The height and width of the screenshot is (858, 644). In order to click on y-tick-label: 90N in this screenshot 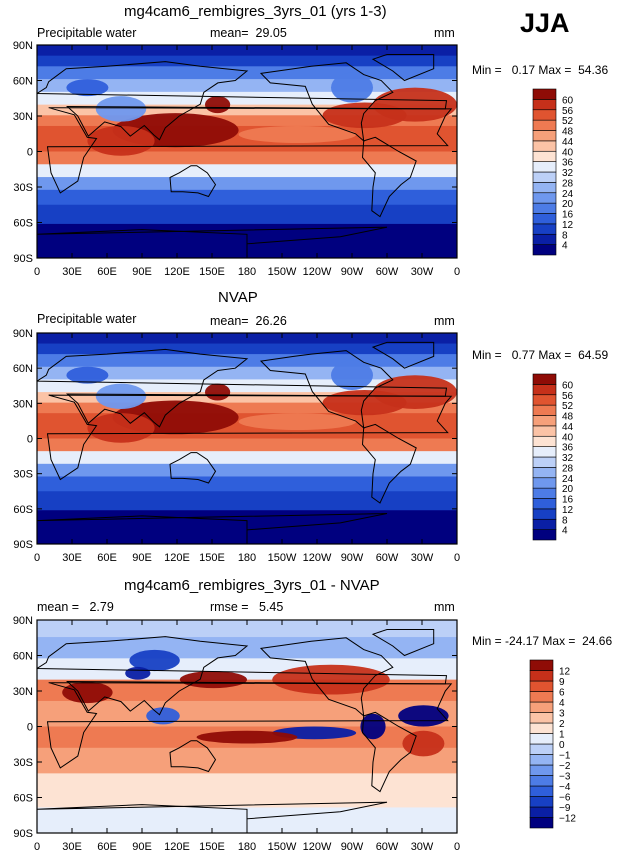, I will do `click(23, 621)`.